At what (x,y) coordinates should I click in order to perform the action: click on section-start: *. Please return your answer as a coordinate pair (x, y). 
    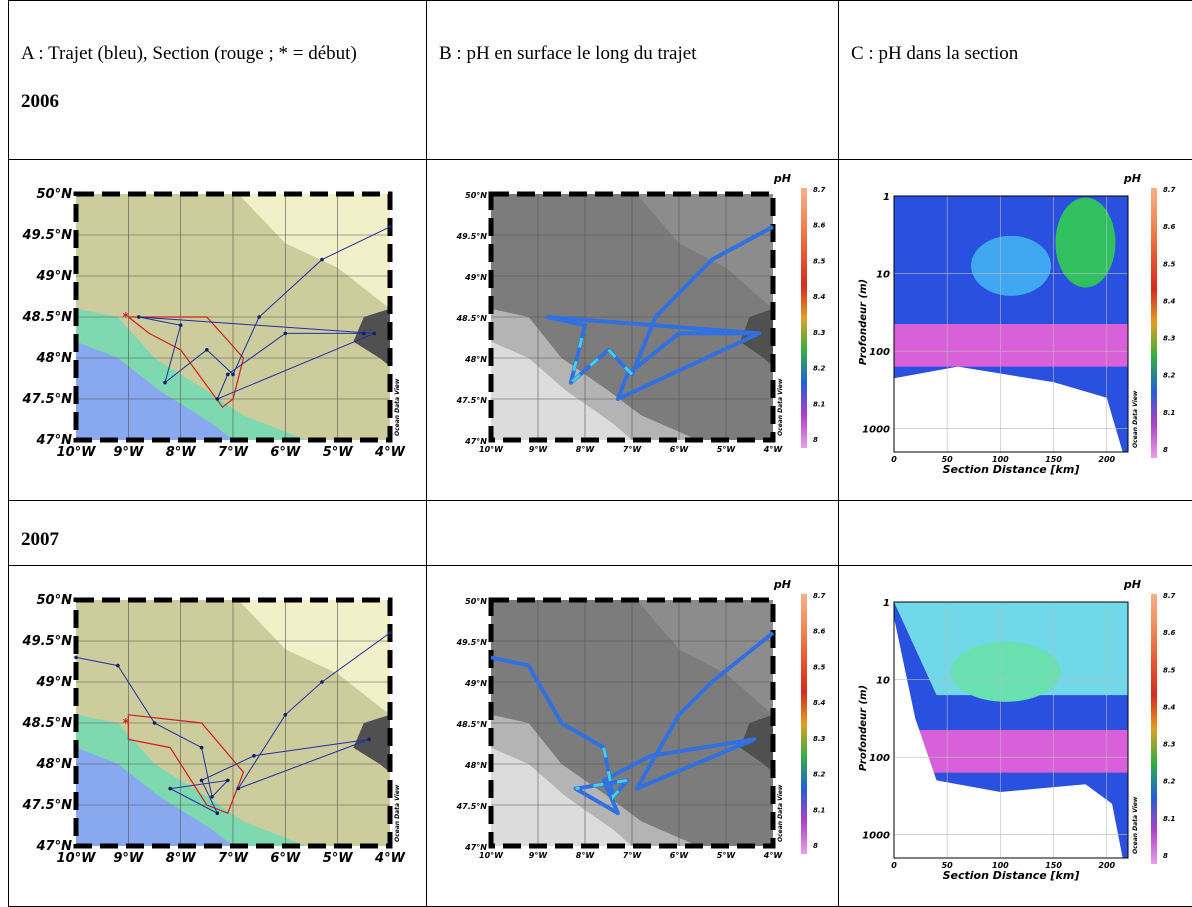
    Looking at the image, I should click on (125, 317).